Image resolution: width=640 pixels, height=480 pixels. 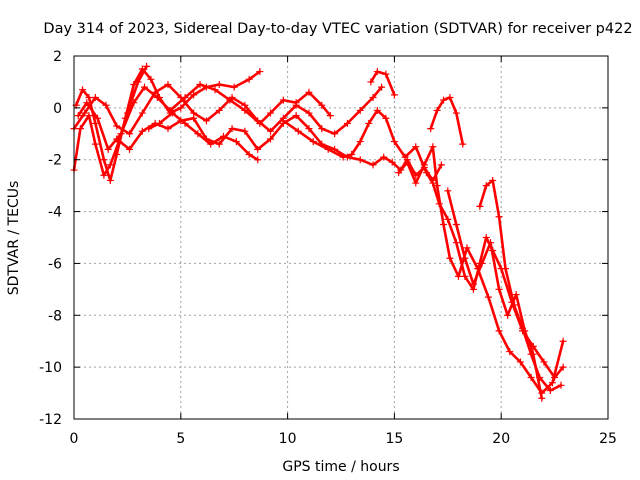 I want to click on y-axis-label: SDTVAR / TECUs, so click(x=14, y=238).